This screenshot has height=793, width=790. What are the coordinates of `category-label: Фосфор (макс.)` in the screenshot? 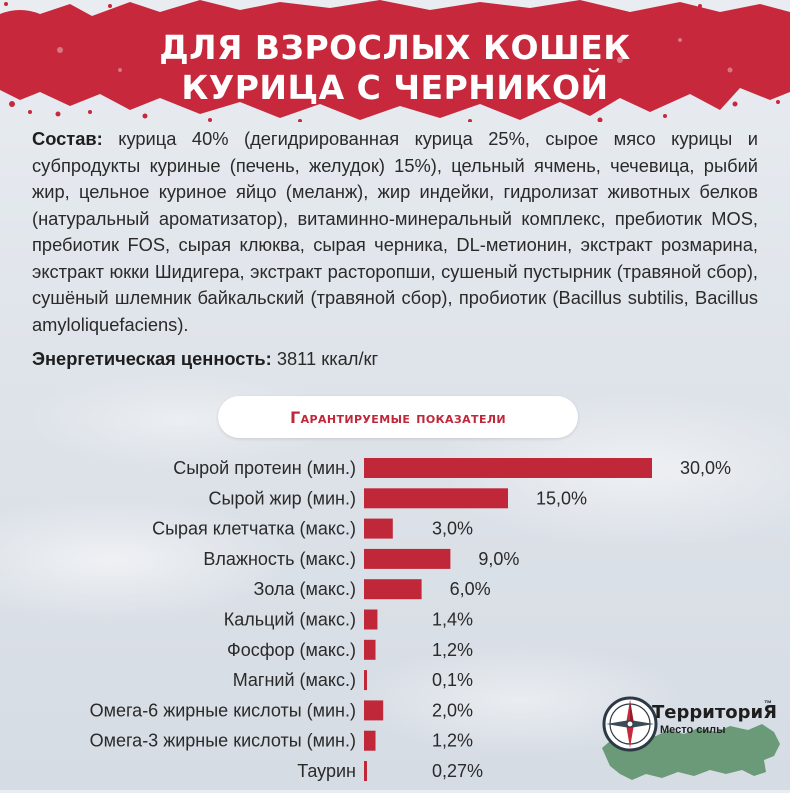 It's located at (291, 650).